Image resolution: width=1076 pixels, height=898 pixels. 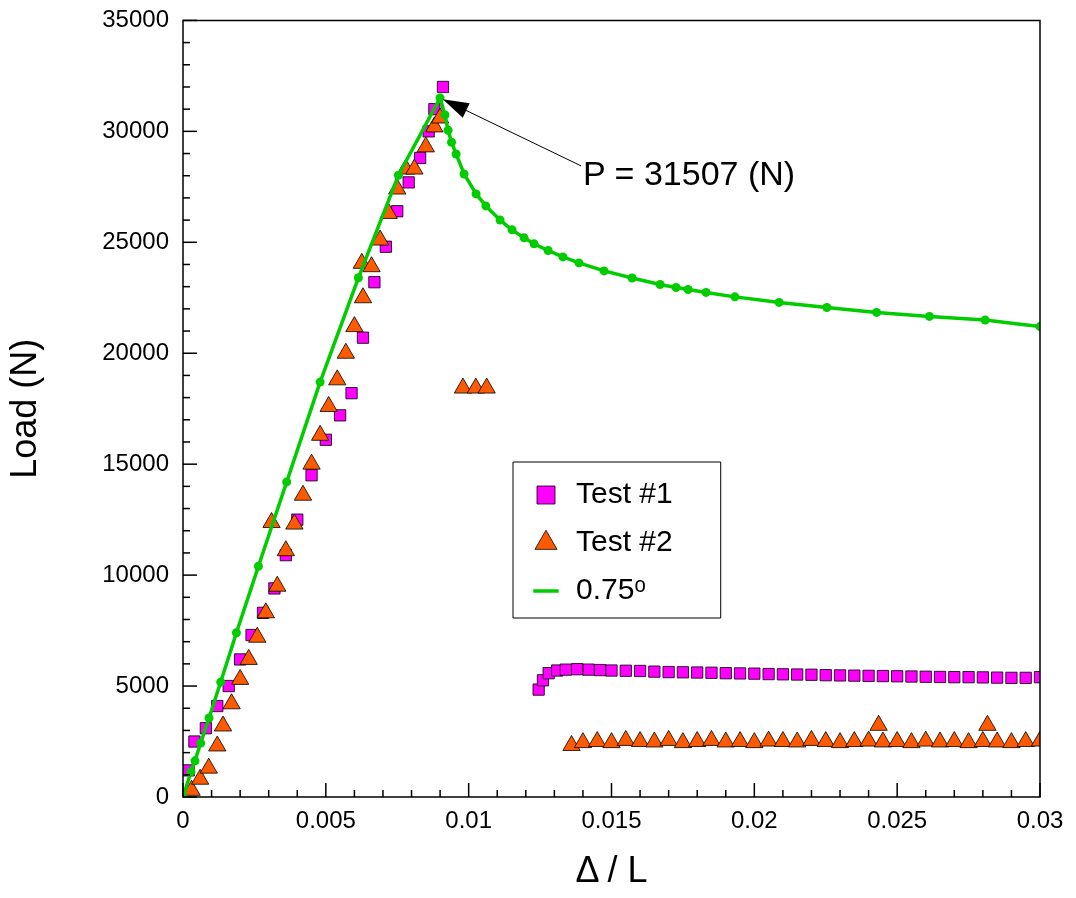 I want to click on x-tick-label: 0.02, so click(x=754, y=820).